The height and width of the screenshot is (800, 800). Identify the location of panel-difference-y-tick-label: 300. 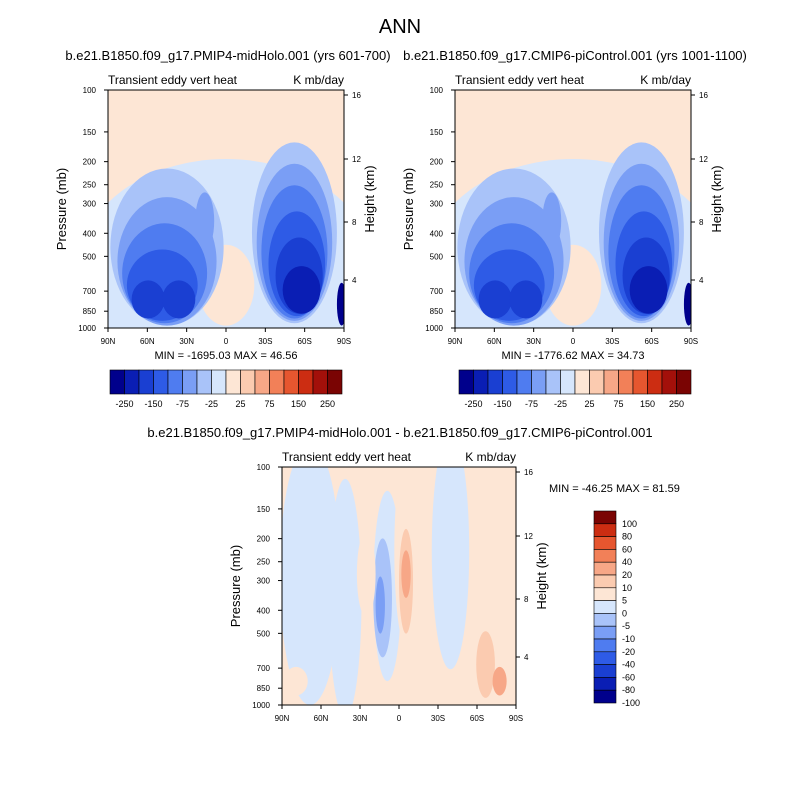
(264, 581).